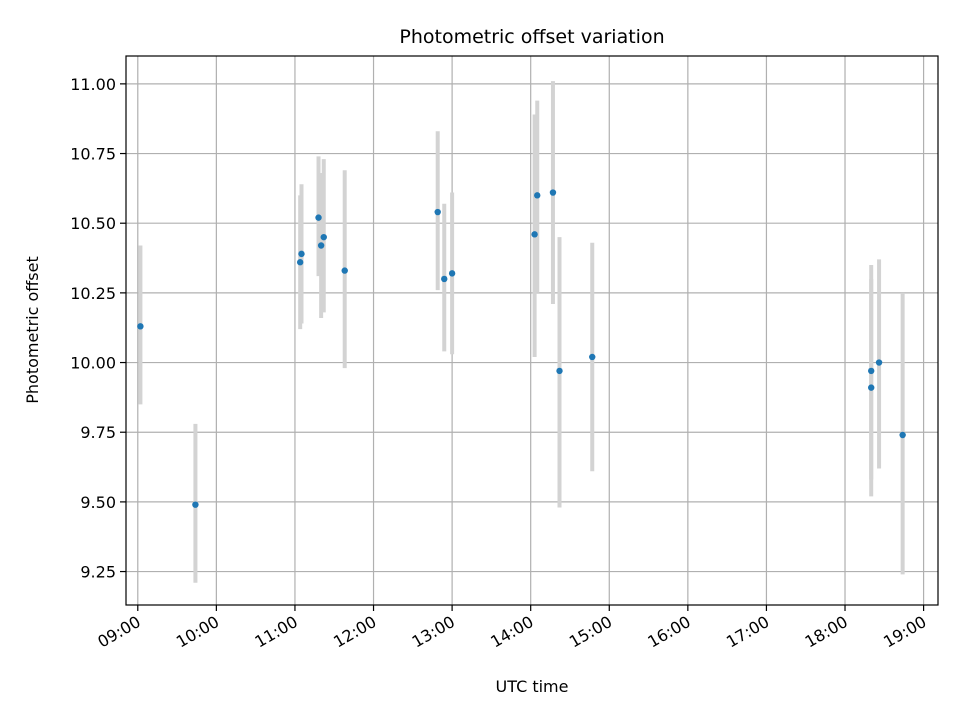  Describe the element at coordinates (98, 502) in the screenshot. I see `y-tick-label: 9.50` at that location.